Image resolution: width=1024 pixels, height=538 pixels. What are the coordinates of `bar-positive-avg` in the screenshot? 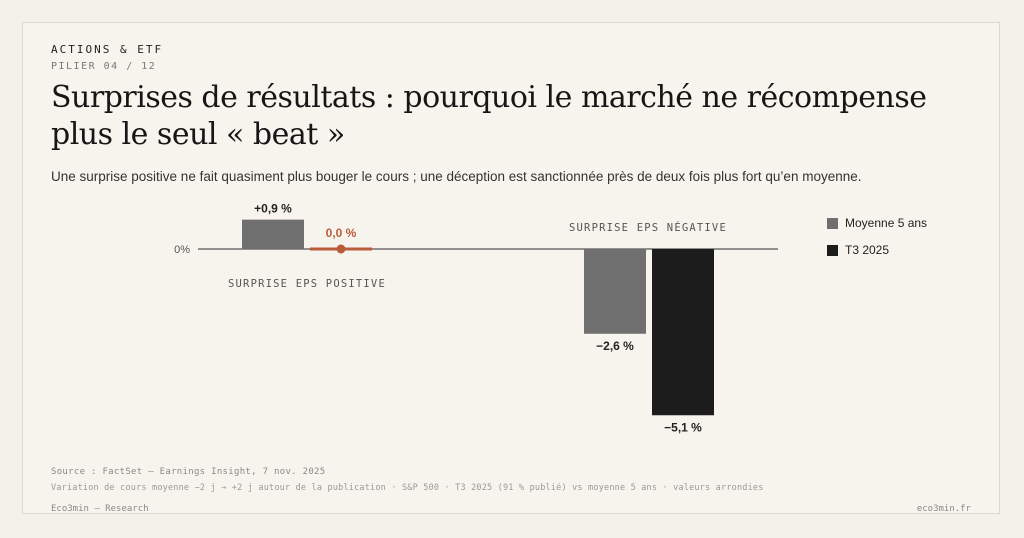 It's located at (273, 234).